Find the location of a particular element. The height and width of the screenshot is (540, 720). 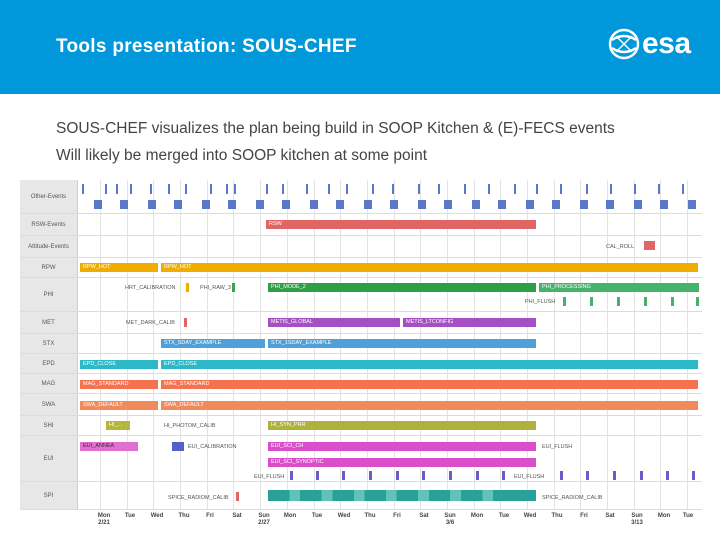

bar-mag-standard-1: MAG_STANDARD is located at coordinates (119, 384).